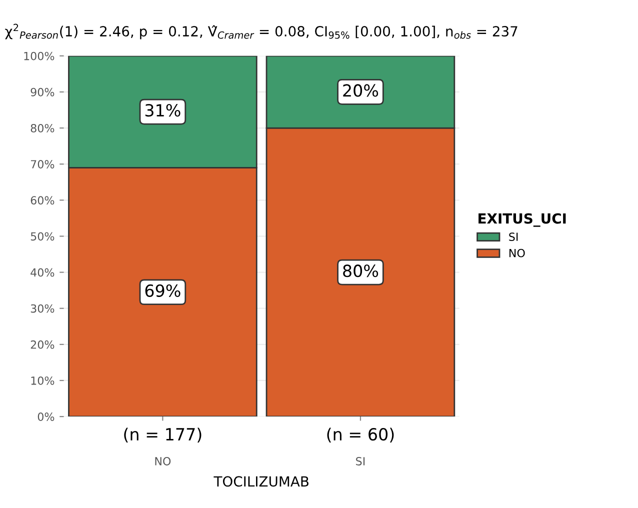 This screenshot has width=638, height=508. I want to click on y-tick-label: 70%, so click(42, 164).